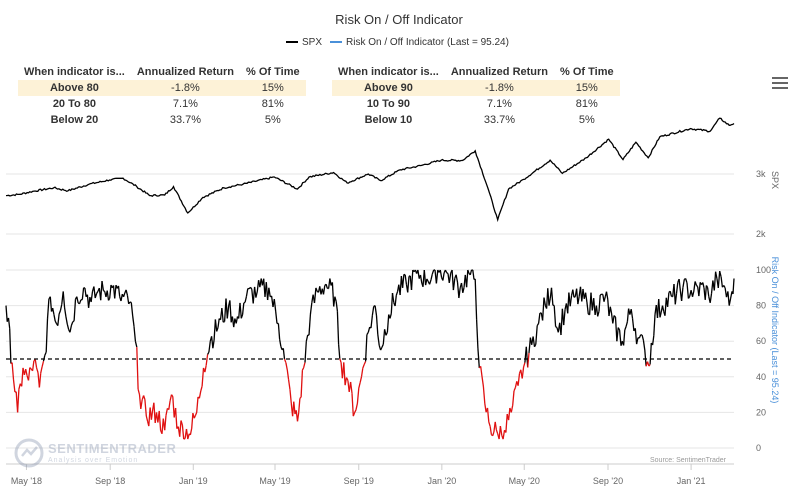 This screenshot has width=798, height=500. Describe the element at coordinates (94, 453) in the screenshot. I see `sentimentrader-logo: SENTIMENTRADER Analysis over Emotion` at that location.